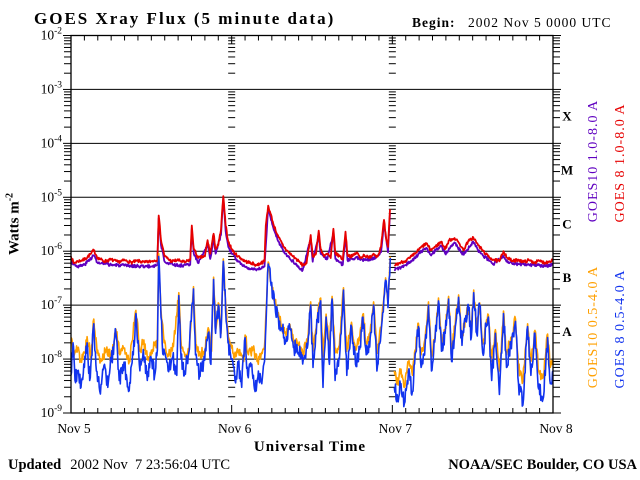  What do you see at coordinates (35, 465) in the screenshot?
I see `updated-label: Updated` at bounding box center [35, 465].